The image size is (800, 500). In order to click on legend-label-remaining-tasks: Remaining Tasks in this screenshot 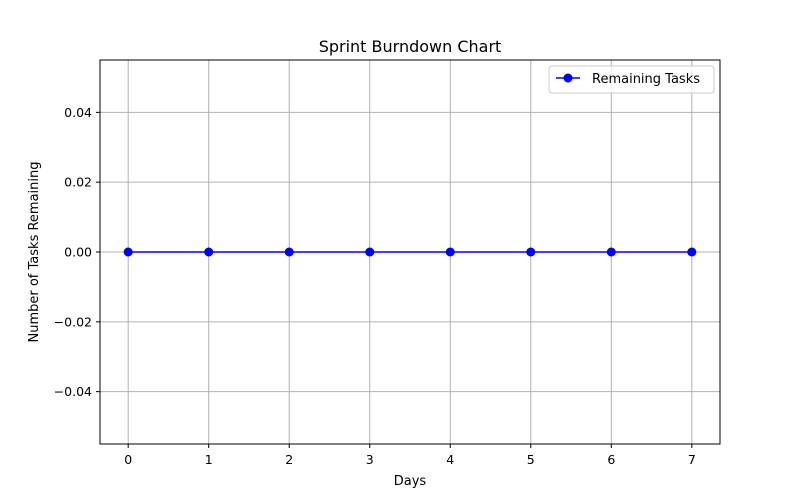, I will do `click(646, 79)`.